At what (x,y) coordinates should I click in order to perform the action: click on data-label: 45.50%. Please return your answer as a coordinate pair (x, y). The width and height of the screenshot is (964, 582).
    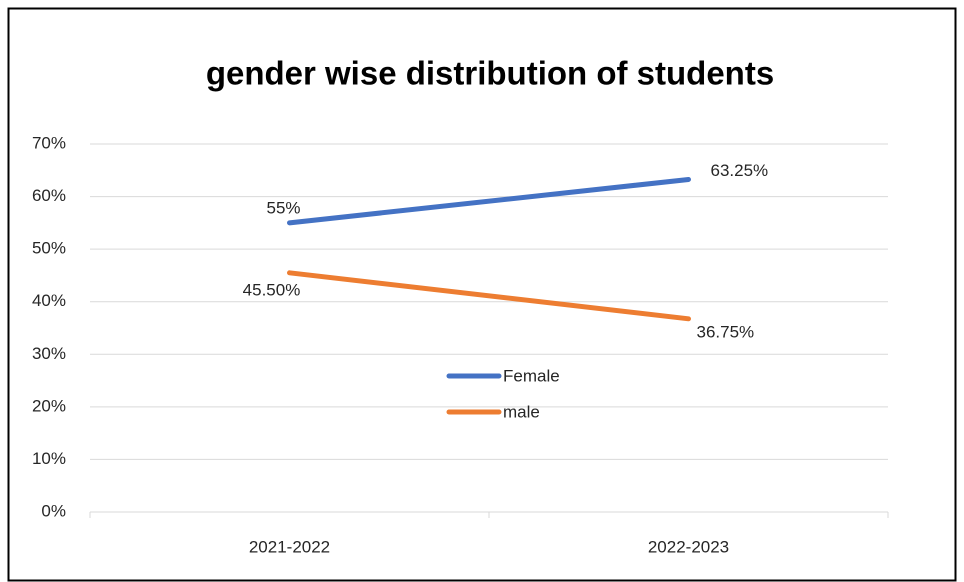
    Looking at the image, I should click on (272, 289).